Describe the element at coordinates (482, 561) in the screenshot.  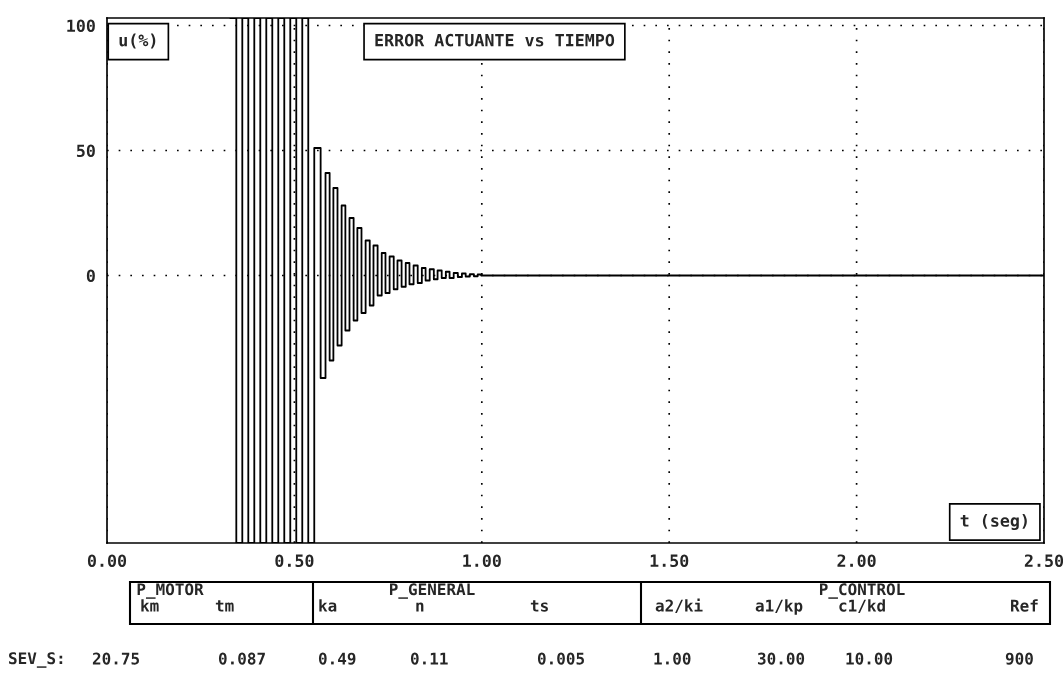
I see `x-tick-label: 1.00` at that location.